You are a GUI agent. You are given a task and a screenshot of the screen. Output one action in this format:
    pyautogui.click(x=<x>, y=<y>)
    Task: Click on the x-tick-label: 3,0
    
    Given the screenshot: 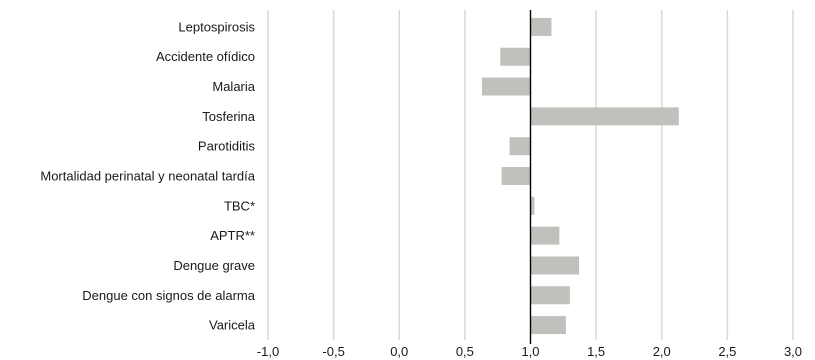 What is the action you would take?
    pyautogui.click(x=793, y=351)
    